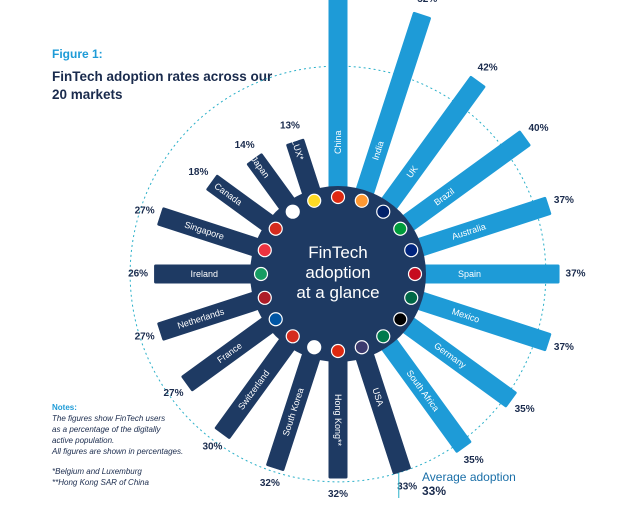 The image size is (640, 518). What do you see at coordinates (338, 142) in the screenshot?
I see `category-label-china: China` at bounding box center [338, 142].